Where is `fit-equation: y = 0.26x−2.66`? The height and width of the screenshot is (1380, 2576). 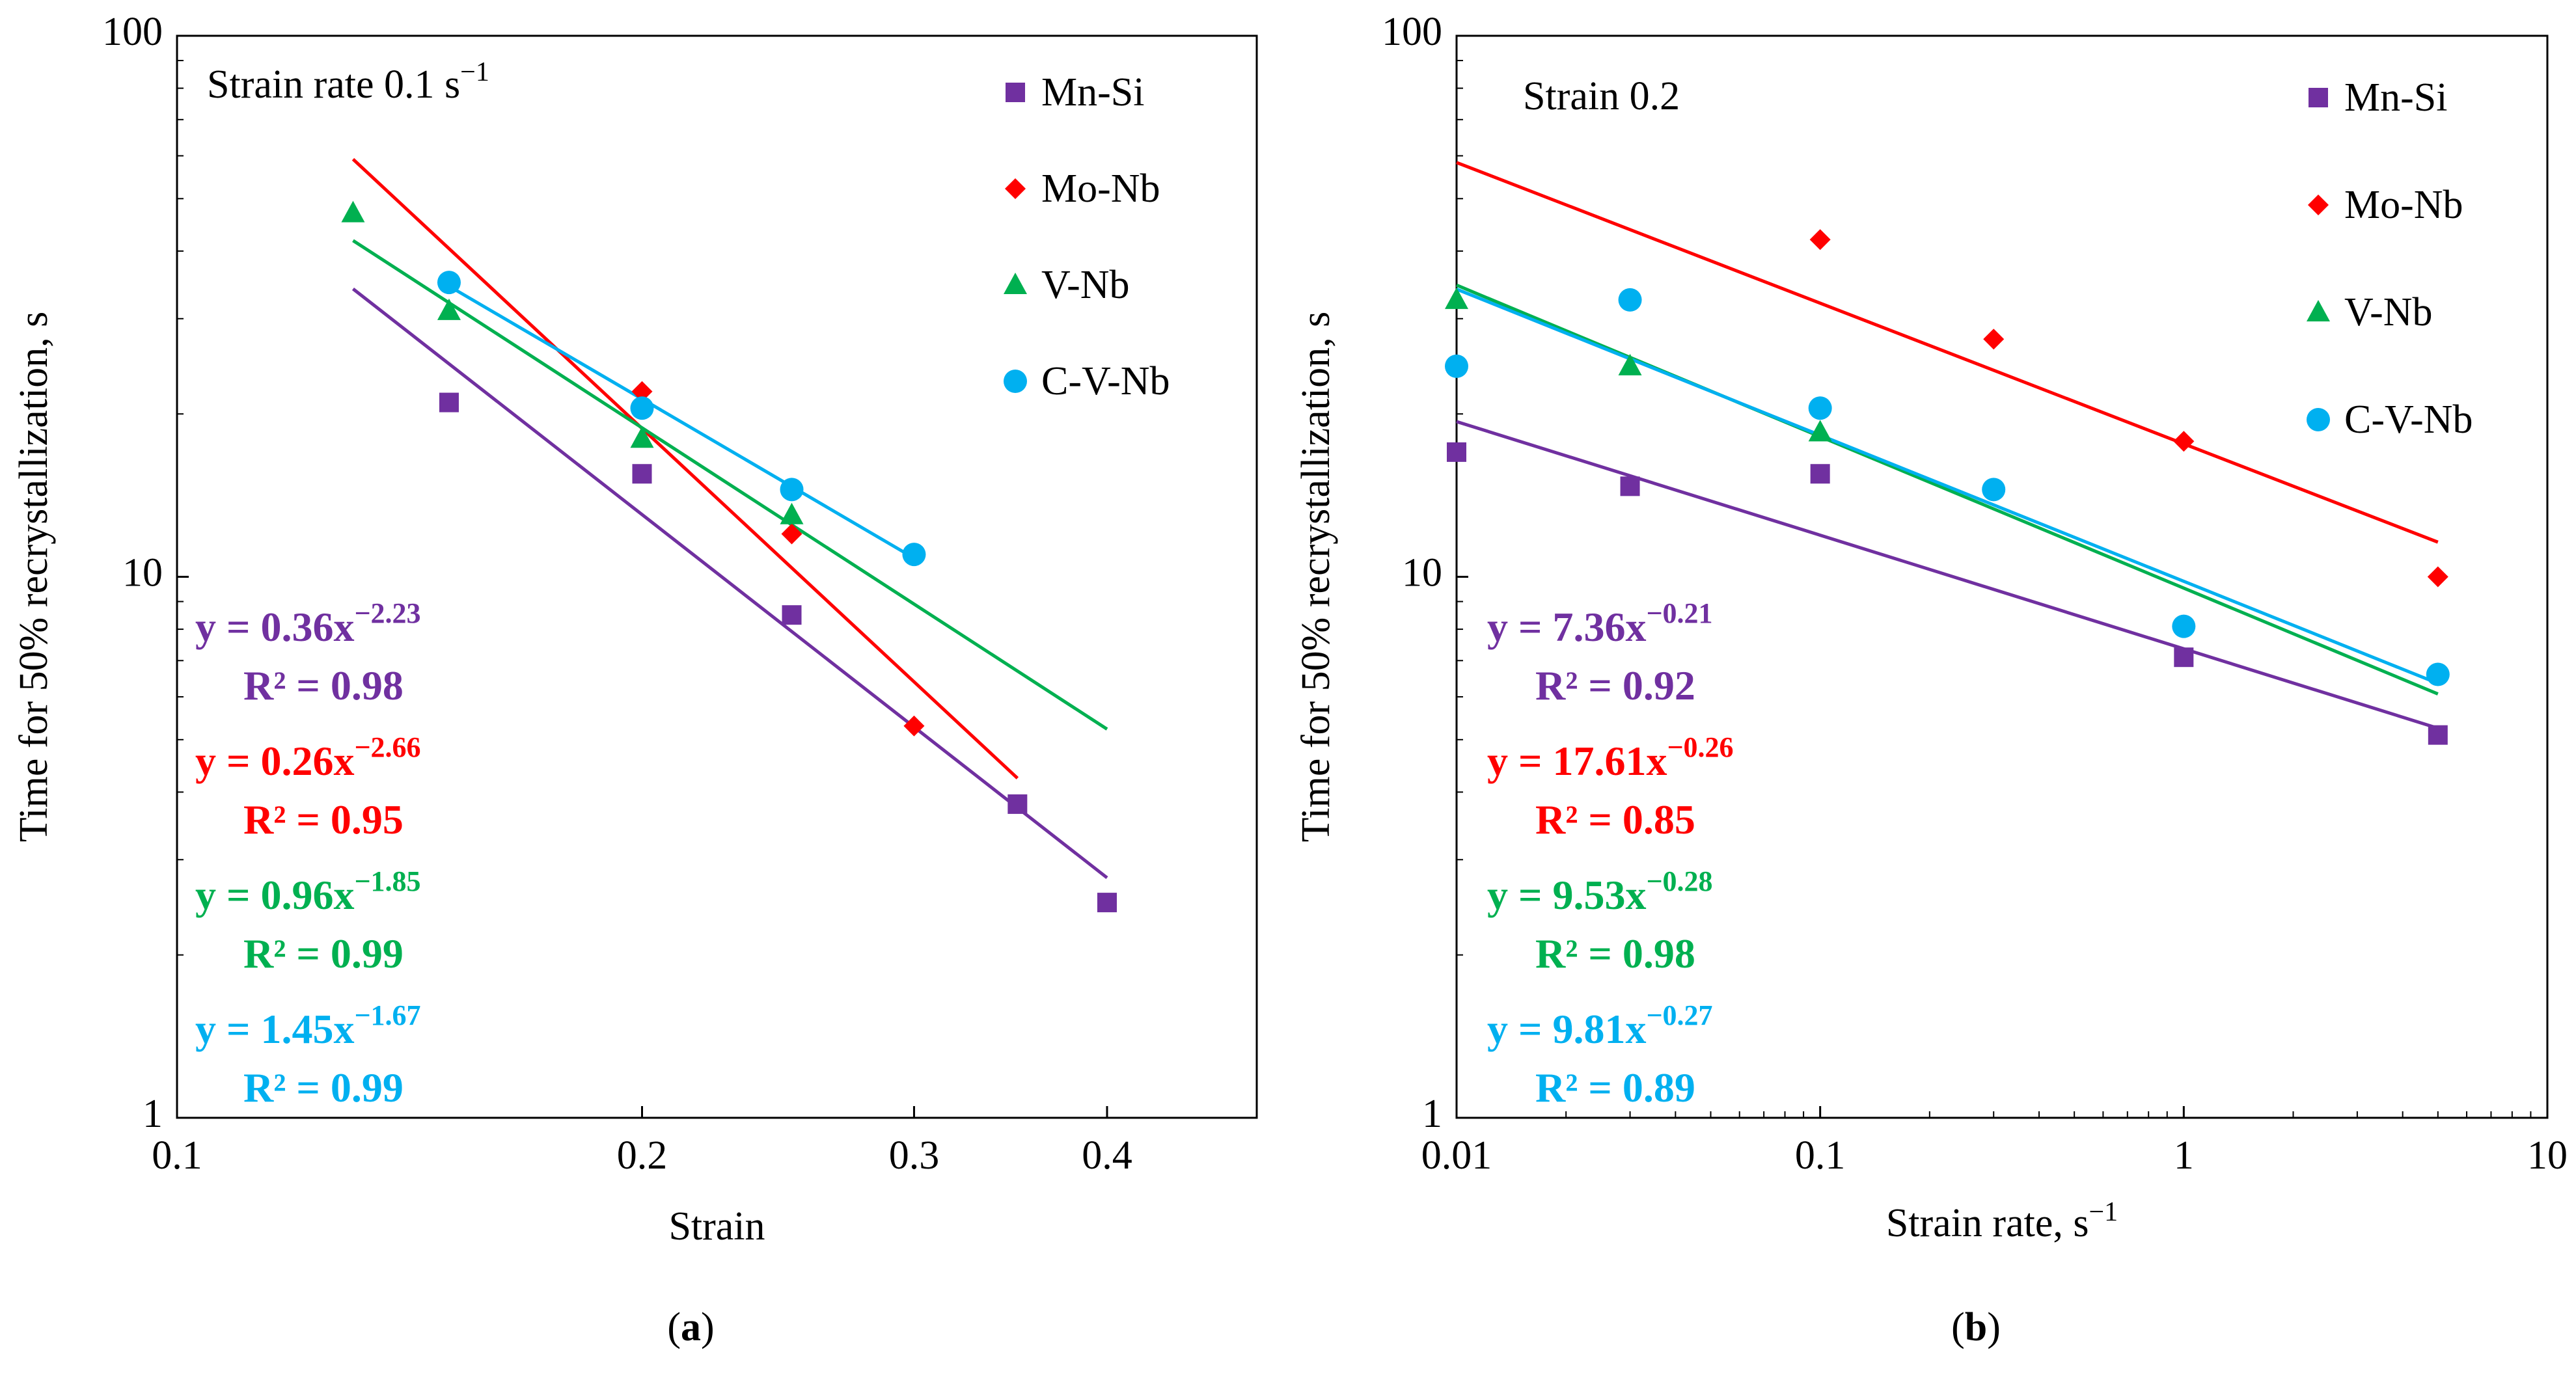
fit-equation: y = 0.26x−2.66 is located at coordinates (308, 757).